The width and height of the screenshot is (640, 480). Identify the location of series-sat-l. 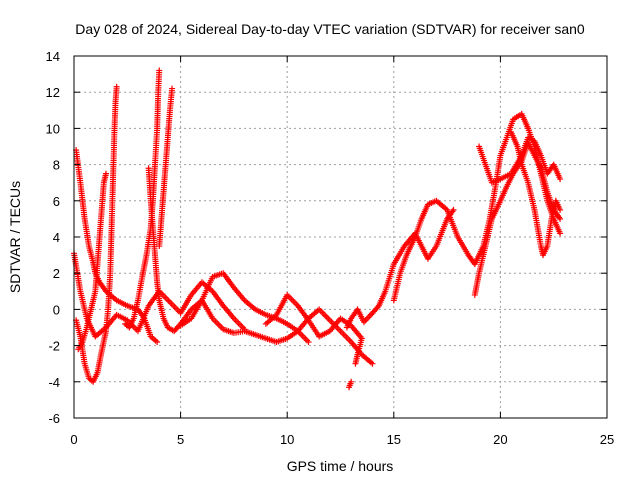
(477, 207).